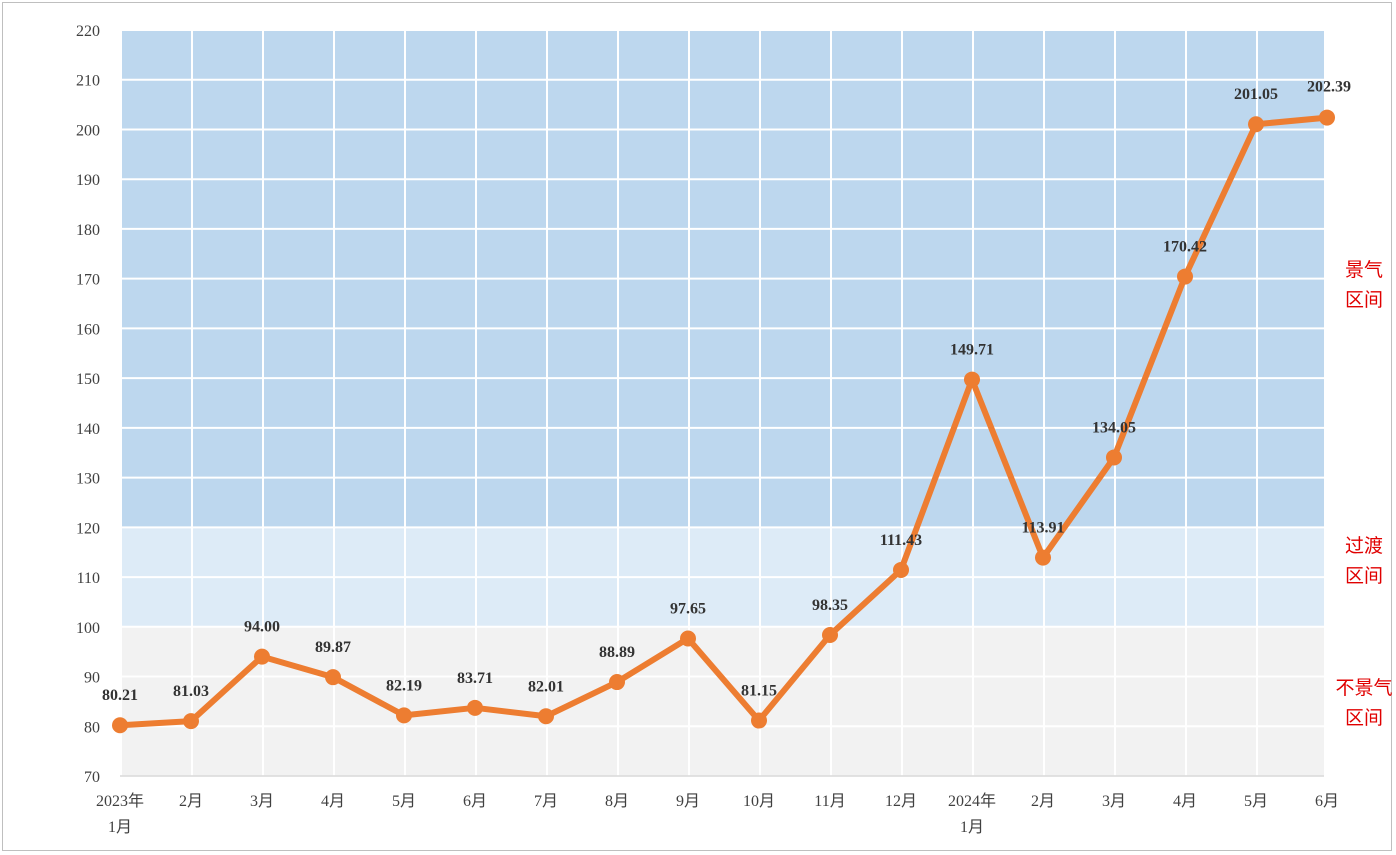 The image size is (1396, 855). I want to click on x-tick-label: 9月, so click(688, 801).